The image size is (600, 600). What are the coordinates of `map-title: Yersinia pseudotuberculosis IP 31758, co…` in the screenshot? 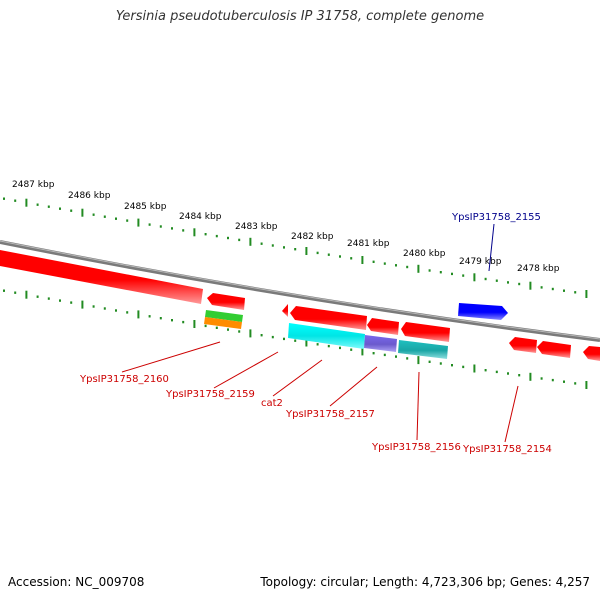 It's located at (300, 16).